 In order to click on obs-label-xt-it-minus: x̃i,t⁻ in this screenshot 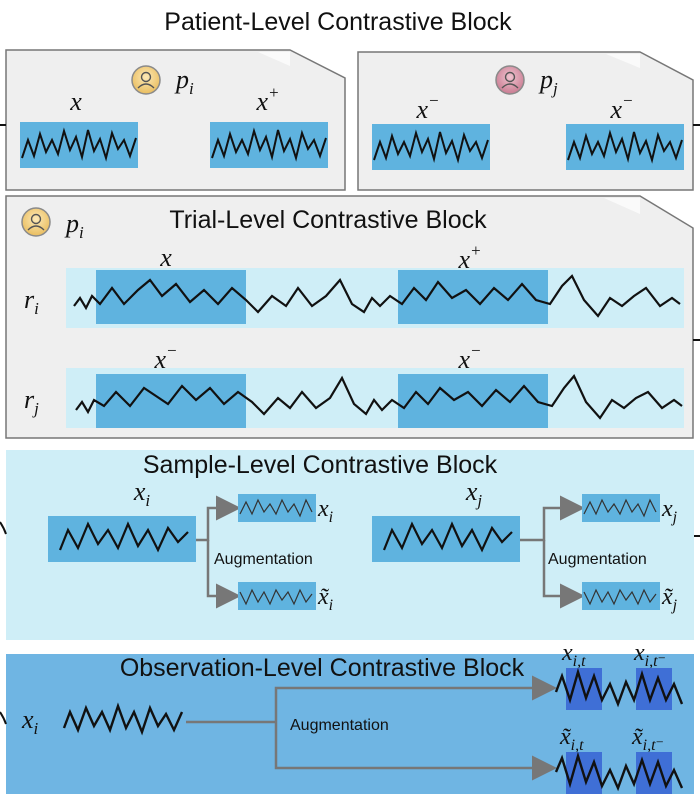, I will do `click(647, 739)`.